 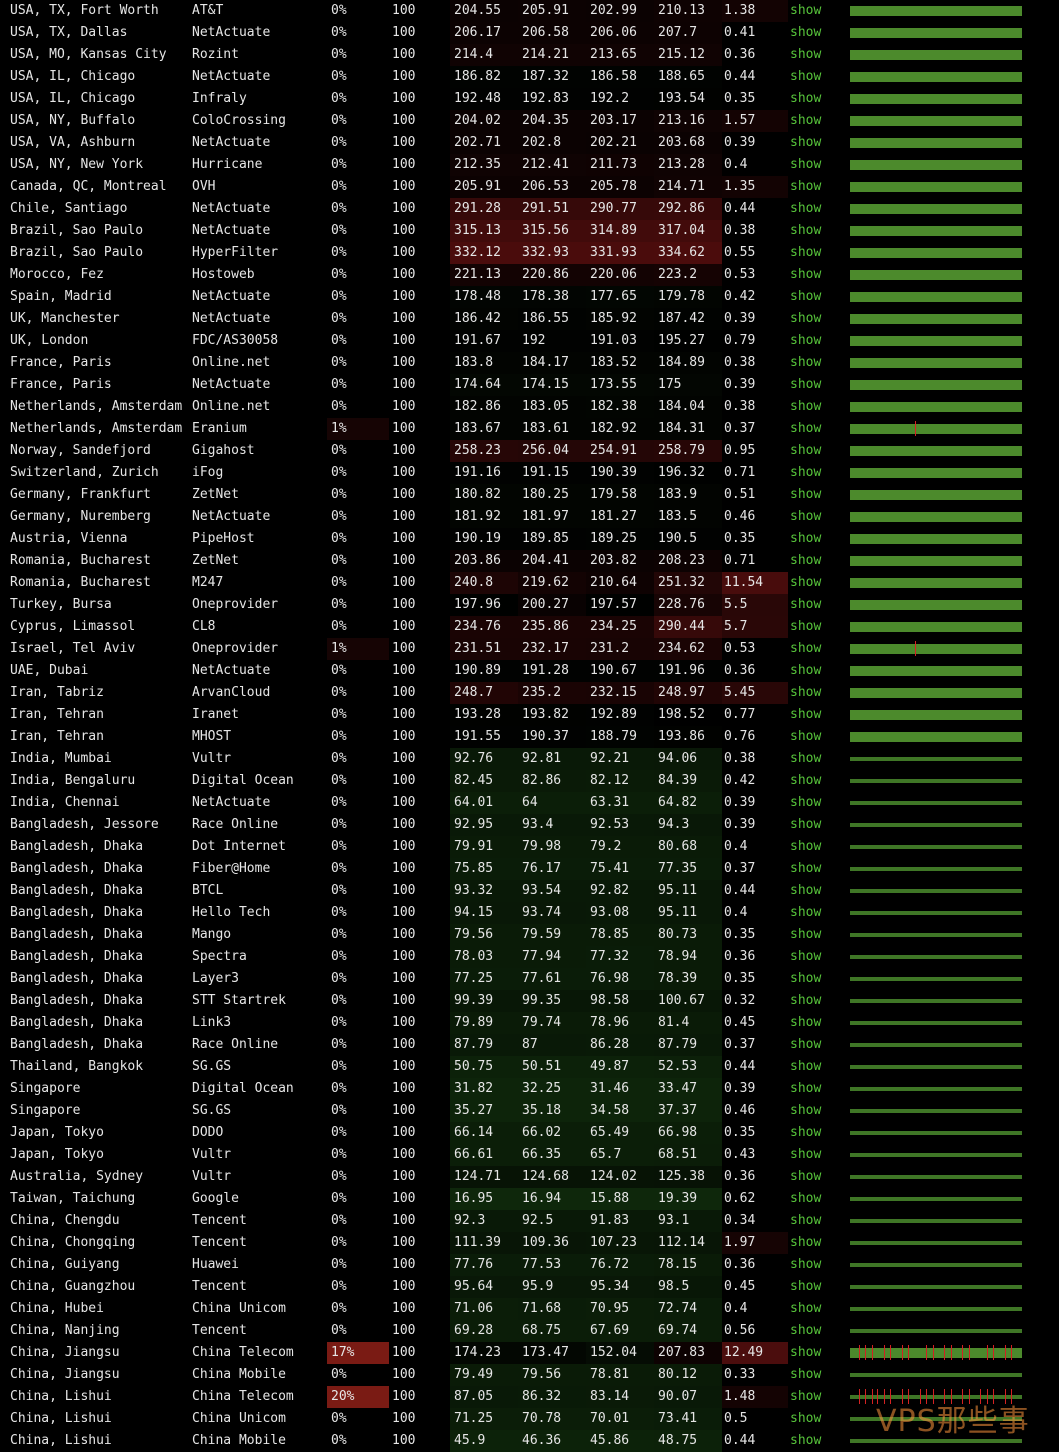 What do you see at coordinates (688, 1177) in the screenshot?
I see `worst-cell: 125.38` at bounding box center [688, 1177].